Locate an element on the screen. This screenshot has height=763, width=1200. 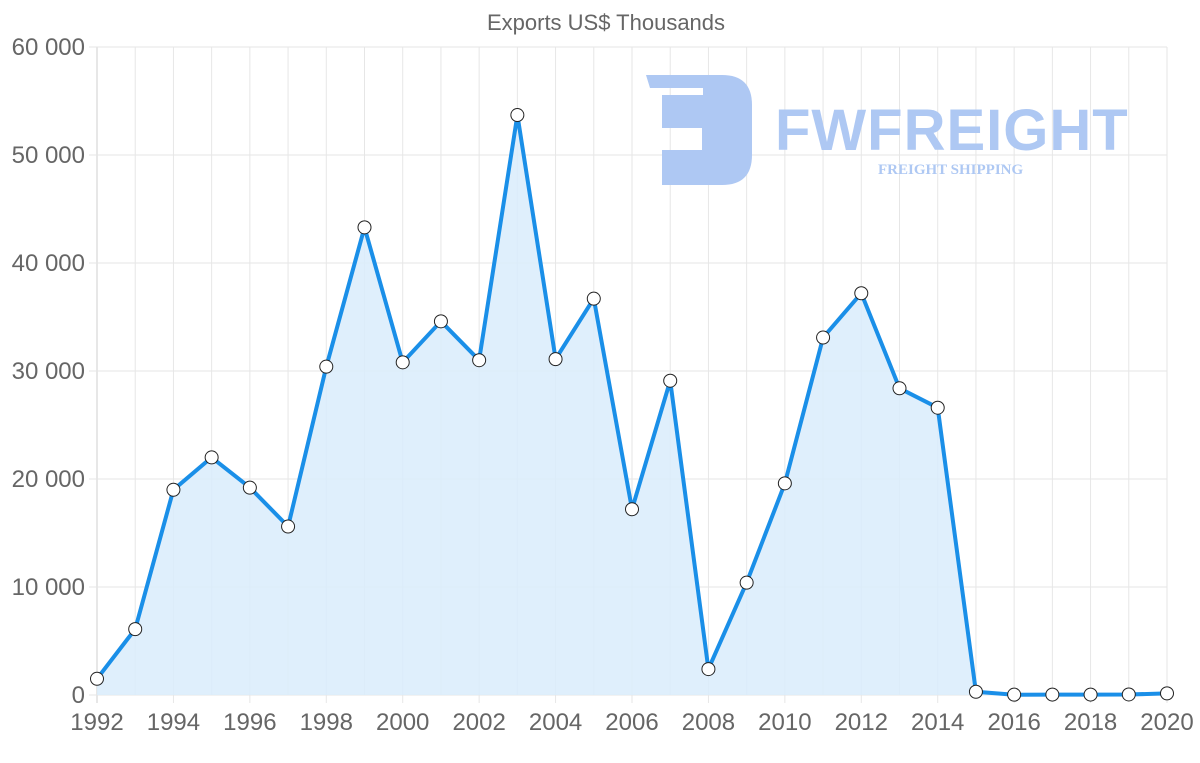
data-point-2007 is located at coordinates (670, 380).